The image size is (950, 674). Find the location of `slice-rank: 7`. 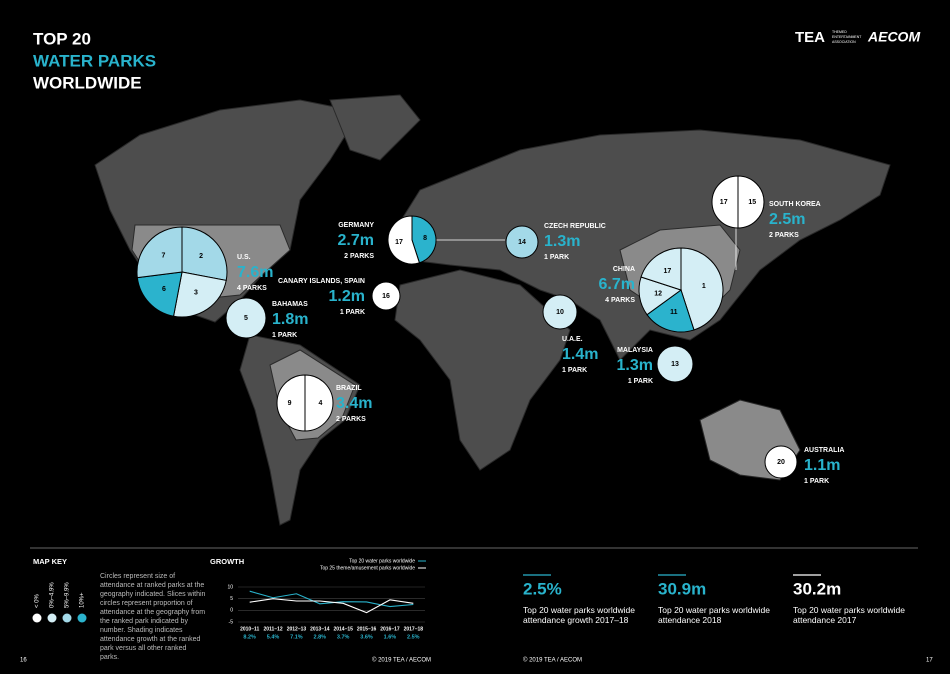

slice-rank: 7 is located at coordinates (163, 255).